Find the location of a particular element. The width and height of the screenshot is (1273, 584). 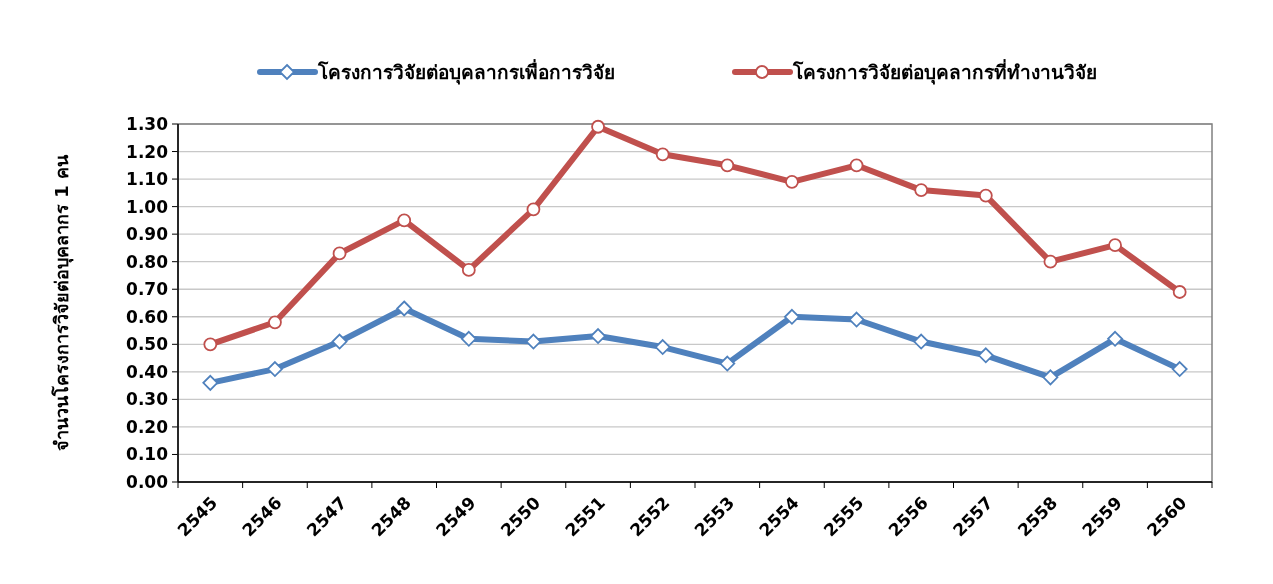

legend-label: โครงการวิจัยต่อบุคลากรเพื่อการวิจัย is located at coordinates (466, 72).